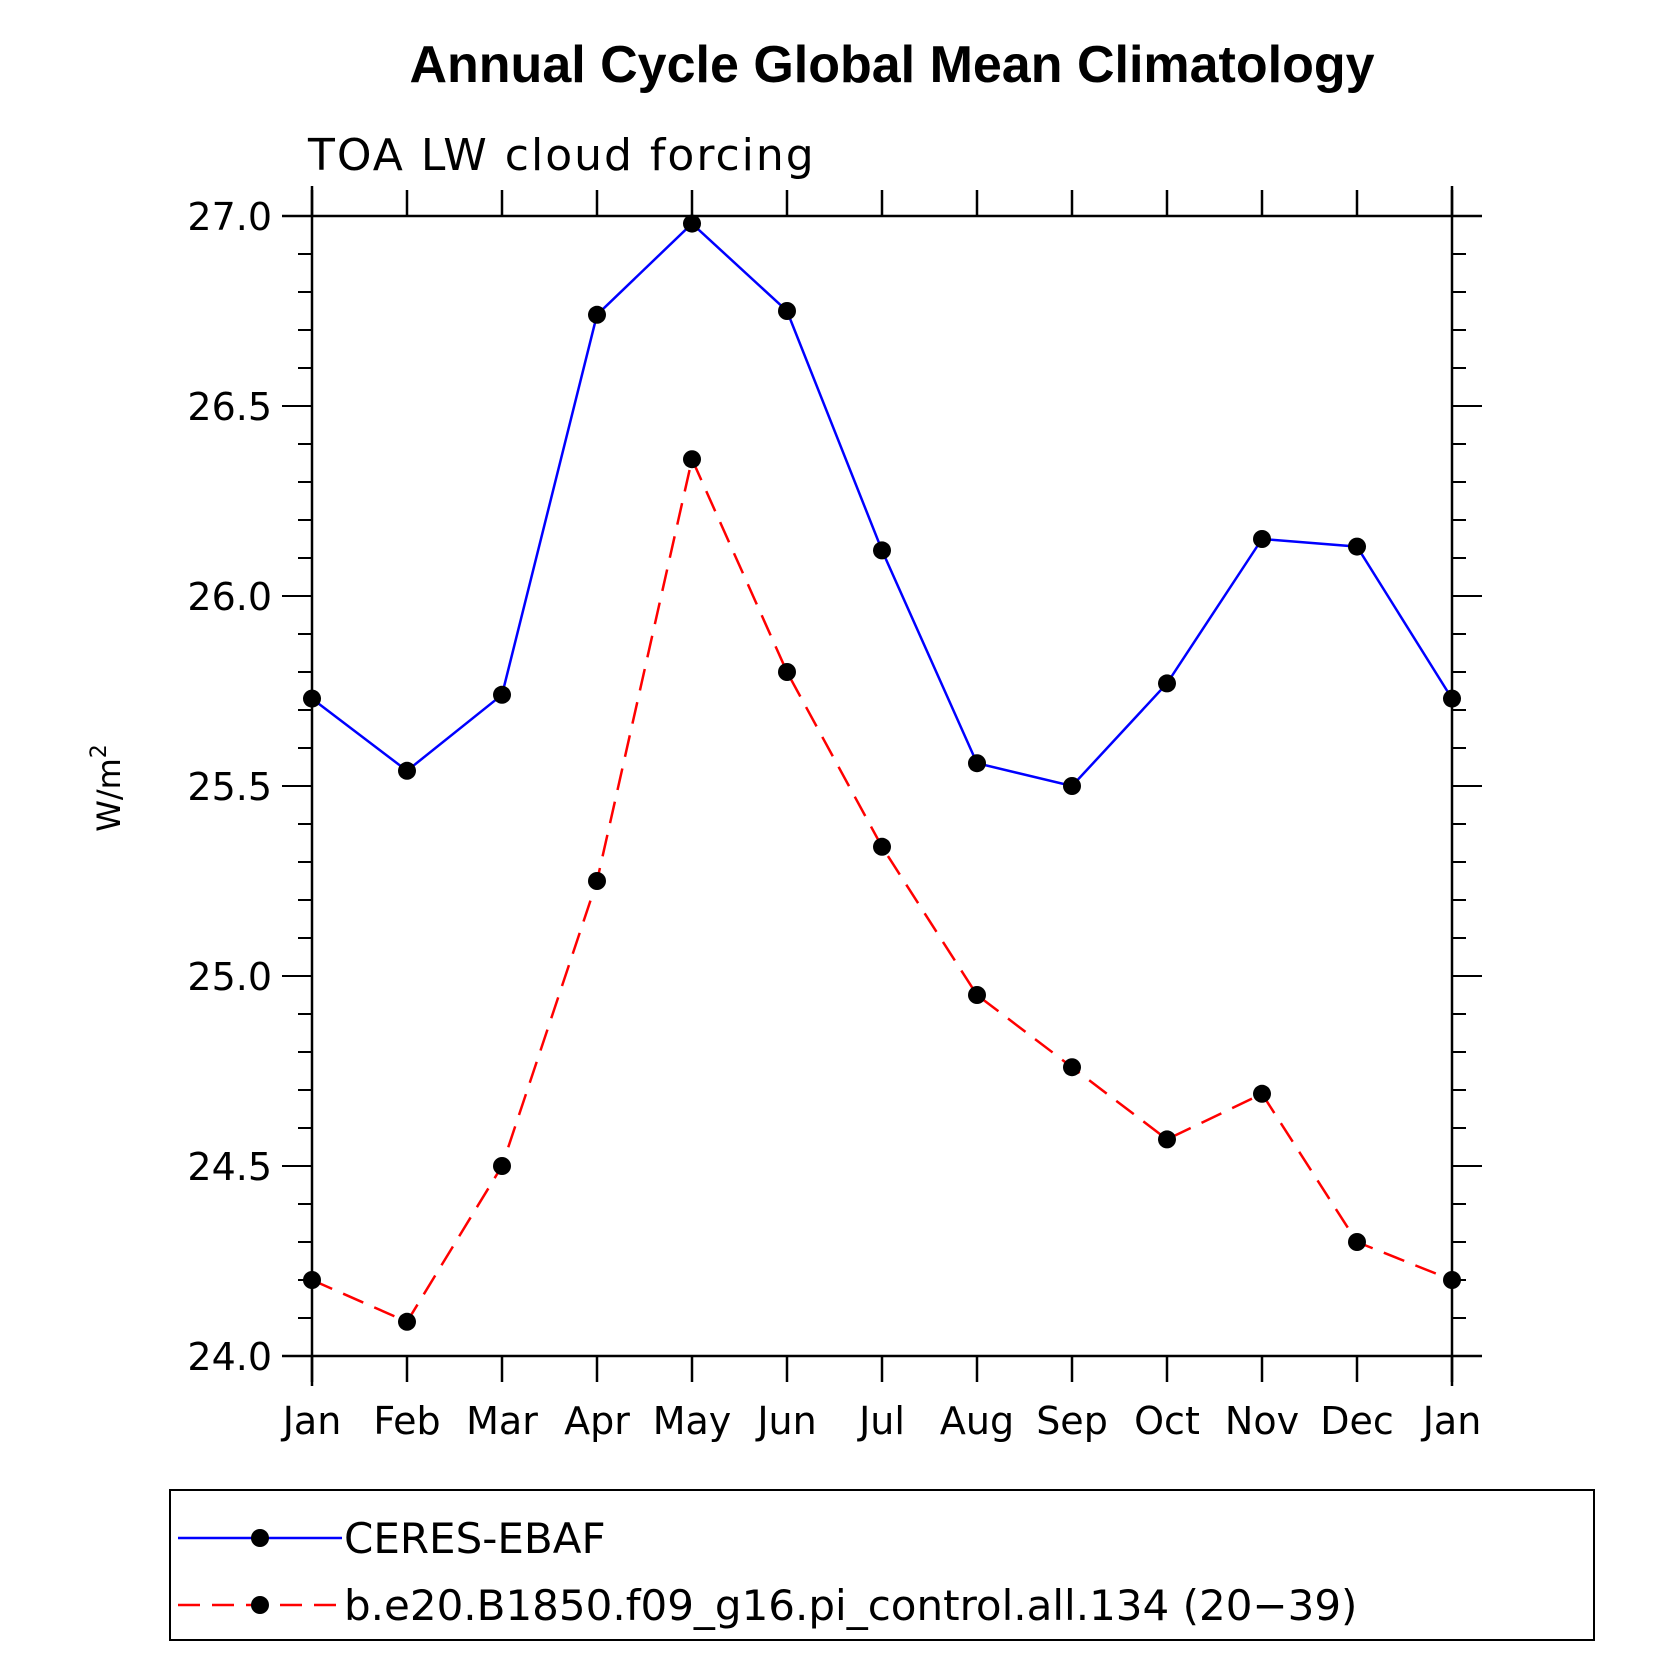  What do you see at coordinates (597, 1421) in the screenshot?
I see `x-tick-label: Apr` at bounding box center [597, 1421].